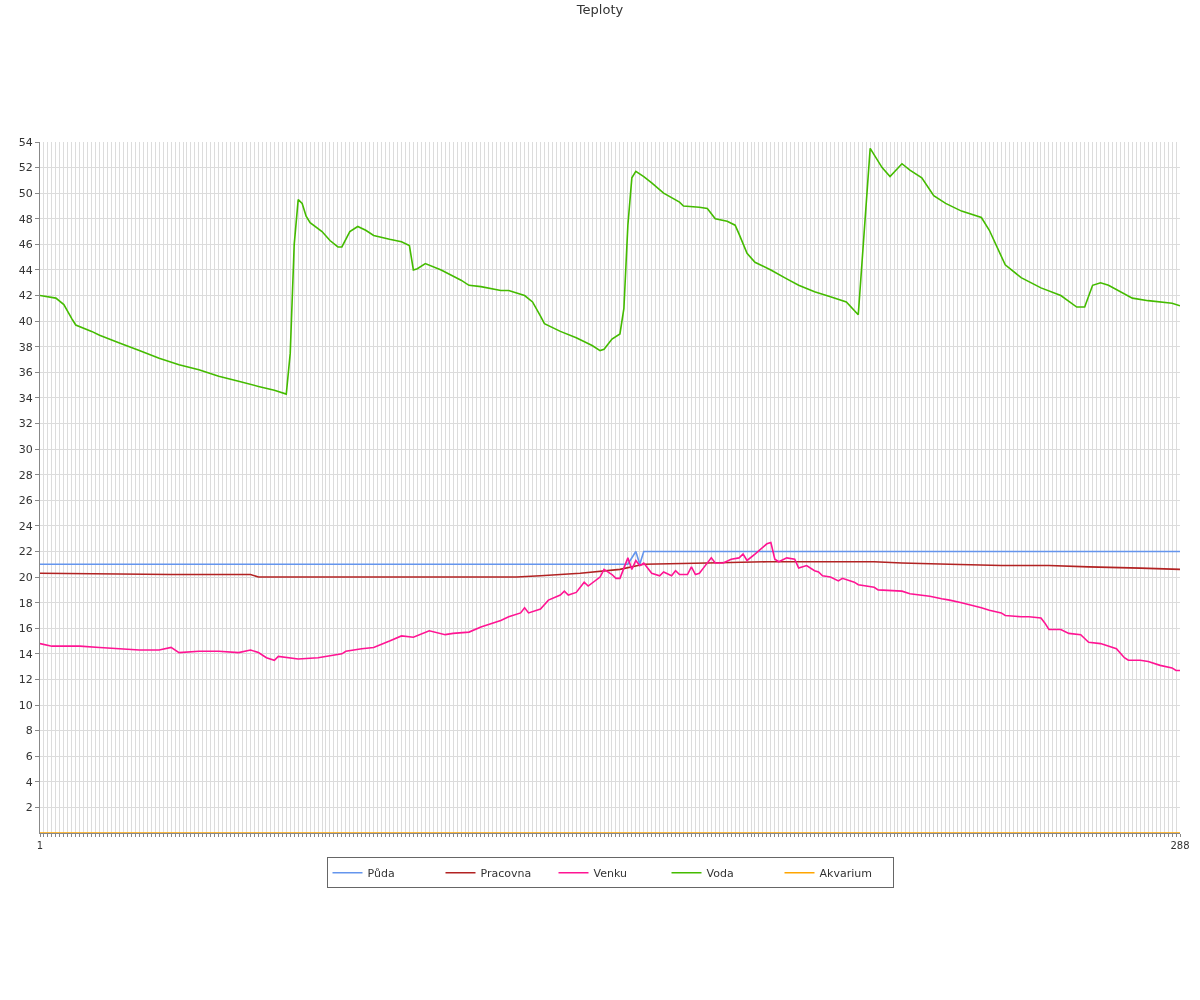 The image size is (1200, 1000). Describe the element at coordinates (25, 654) in the screenshot. I see `y-tick-label: 14` at that location.